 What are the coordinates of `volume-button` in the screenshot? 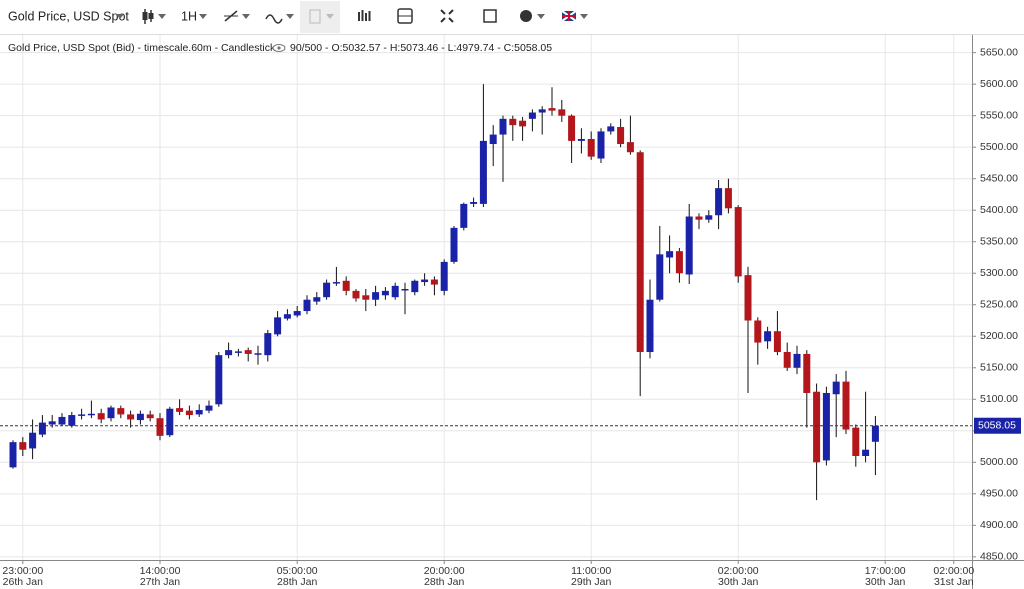 It's located at (364, 15).